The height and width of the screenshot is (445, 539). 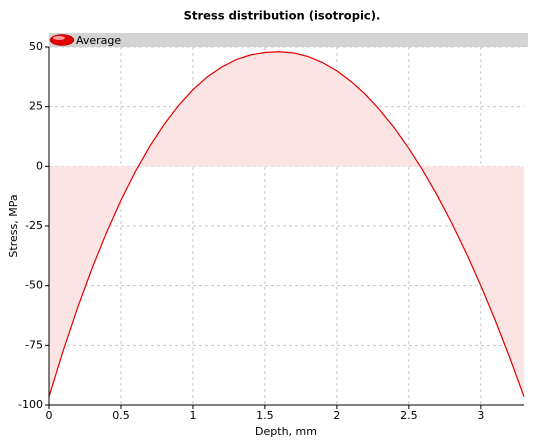 I want to click on legend-label: Average, so click(x=98, y=40).